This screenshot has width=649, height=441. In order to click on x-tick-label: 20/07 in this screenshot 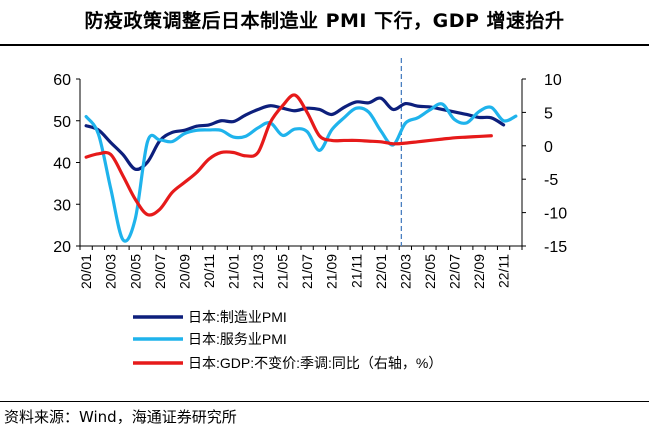, I will do `click(160, 271)`.